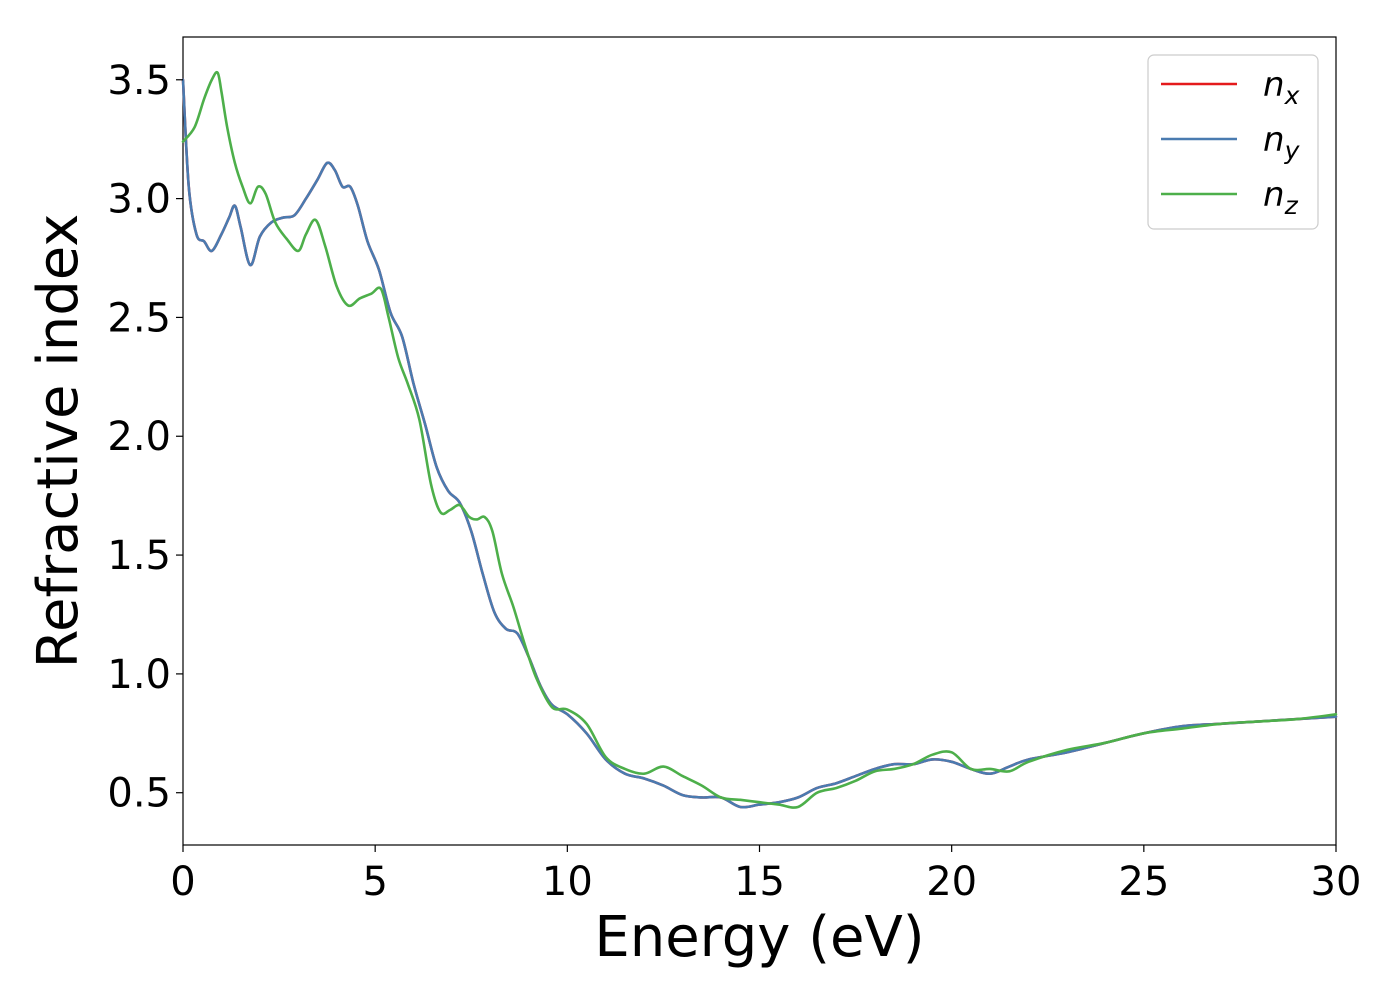 The image size is (1400, 1005). I want to click on x-tick-label: 10, so click(567, 882).